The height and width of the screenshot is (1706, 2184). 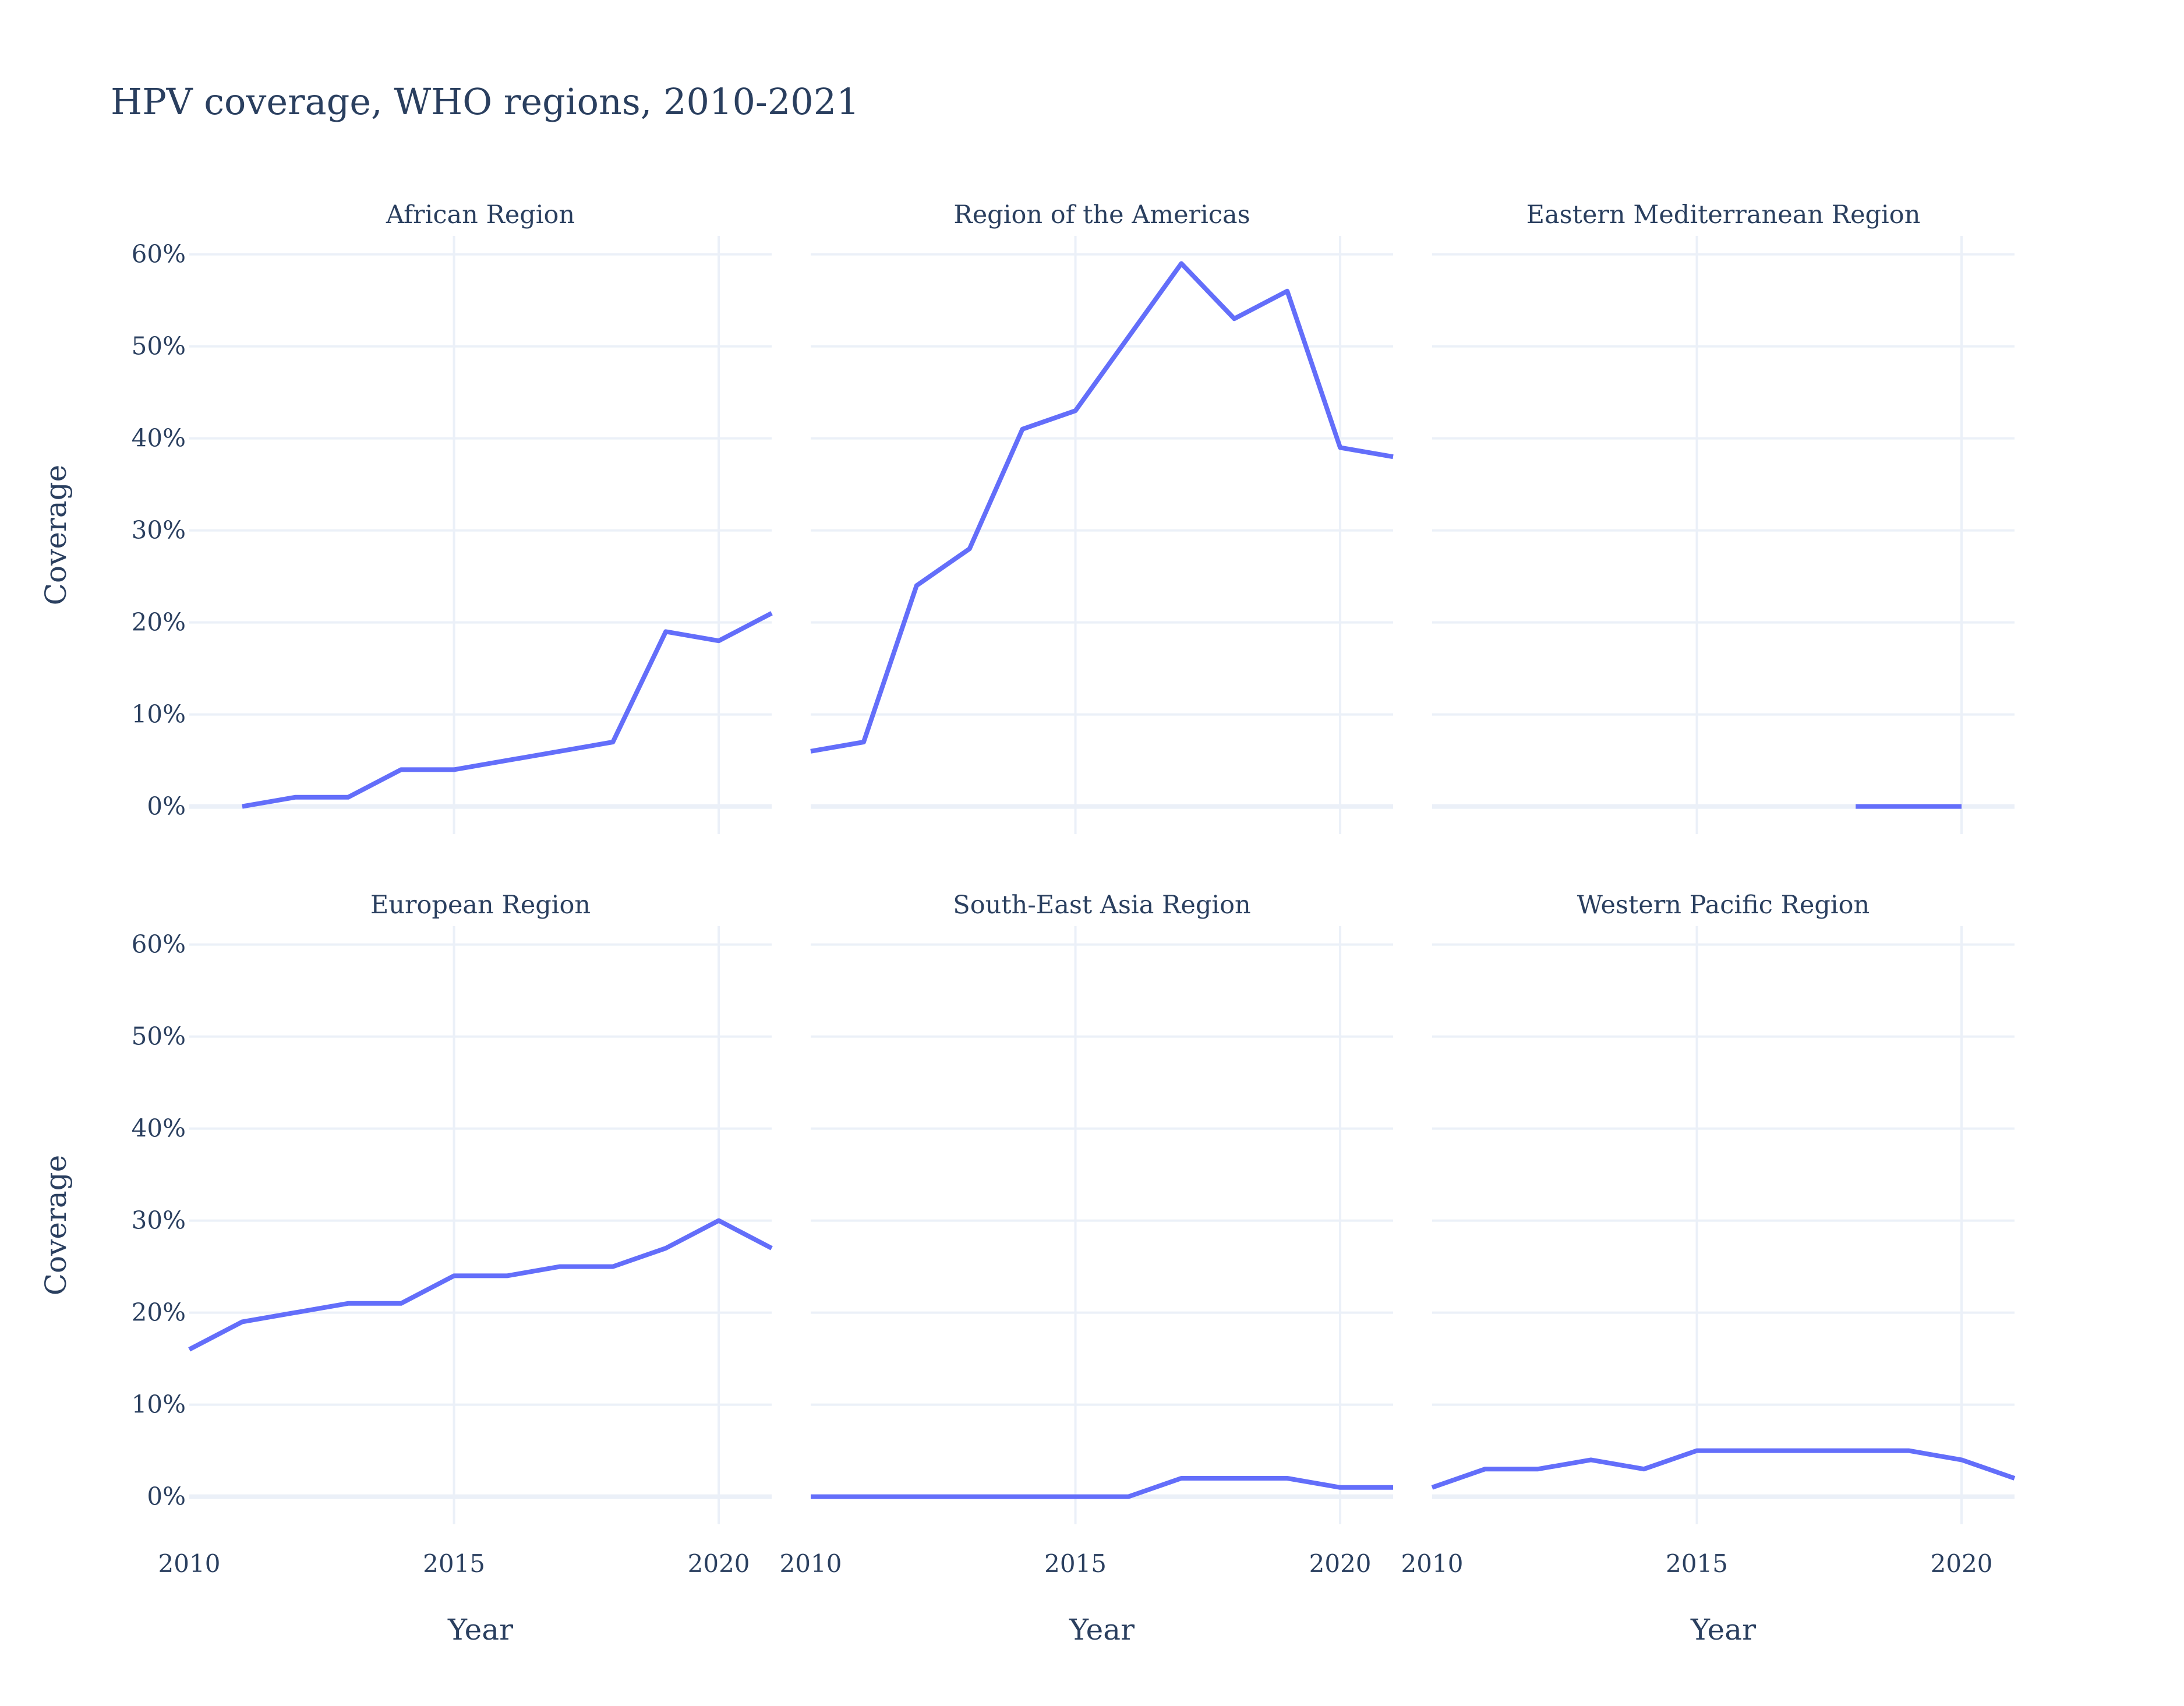 What do you see at coordinates (1723, 214) in the screenshot?
I see `panel-title: Eastern Mediterranean Region` at bounding box center [1723, 214].